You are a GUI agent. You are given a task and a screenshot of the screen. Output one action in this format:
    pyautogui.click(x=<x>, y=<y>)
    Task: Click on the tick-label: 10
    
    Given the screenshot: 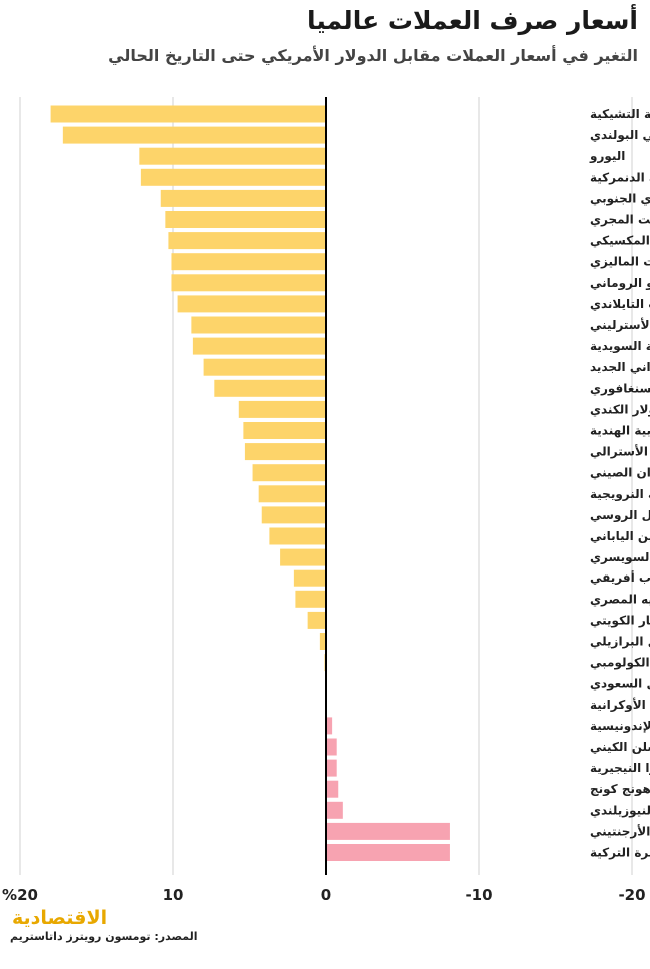 What is the action you would take?
    pyautogui.click(x=173, y=895)
    